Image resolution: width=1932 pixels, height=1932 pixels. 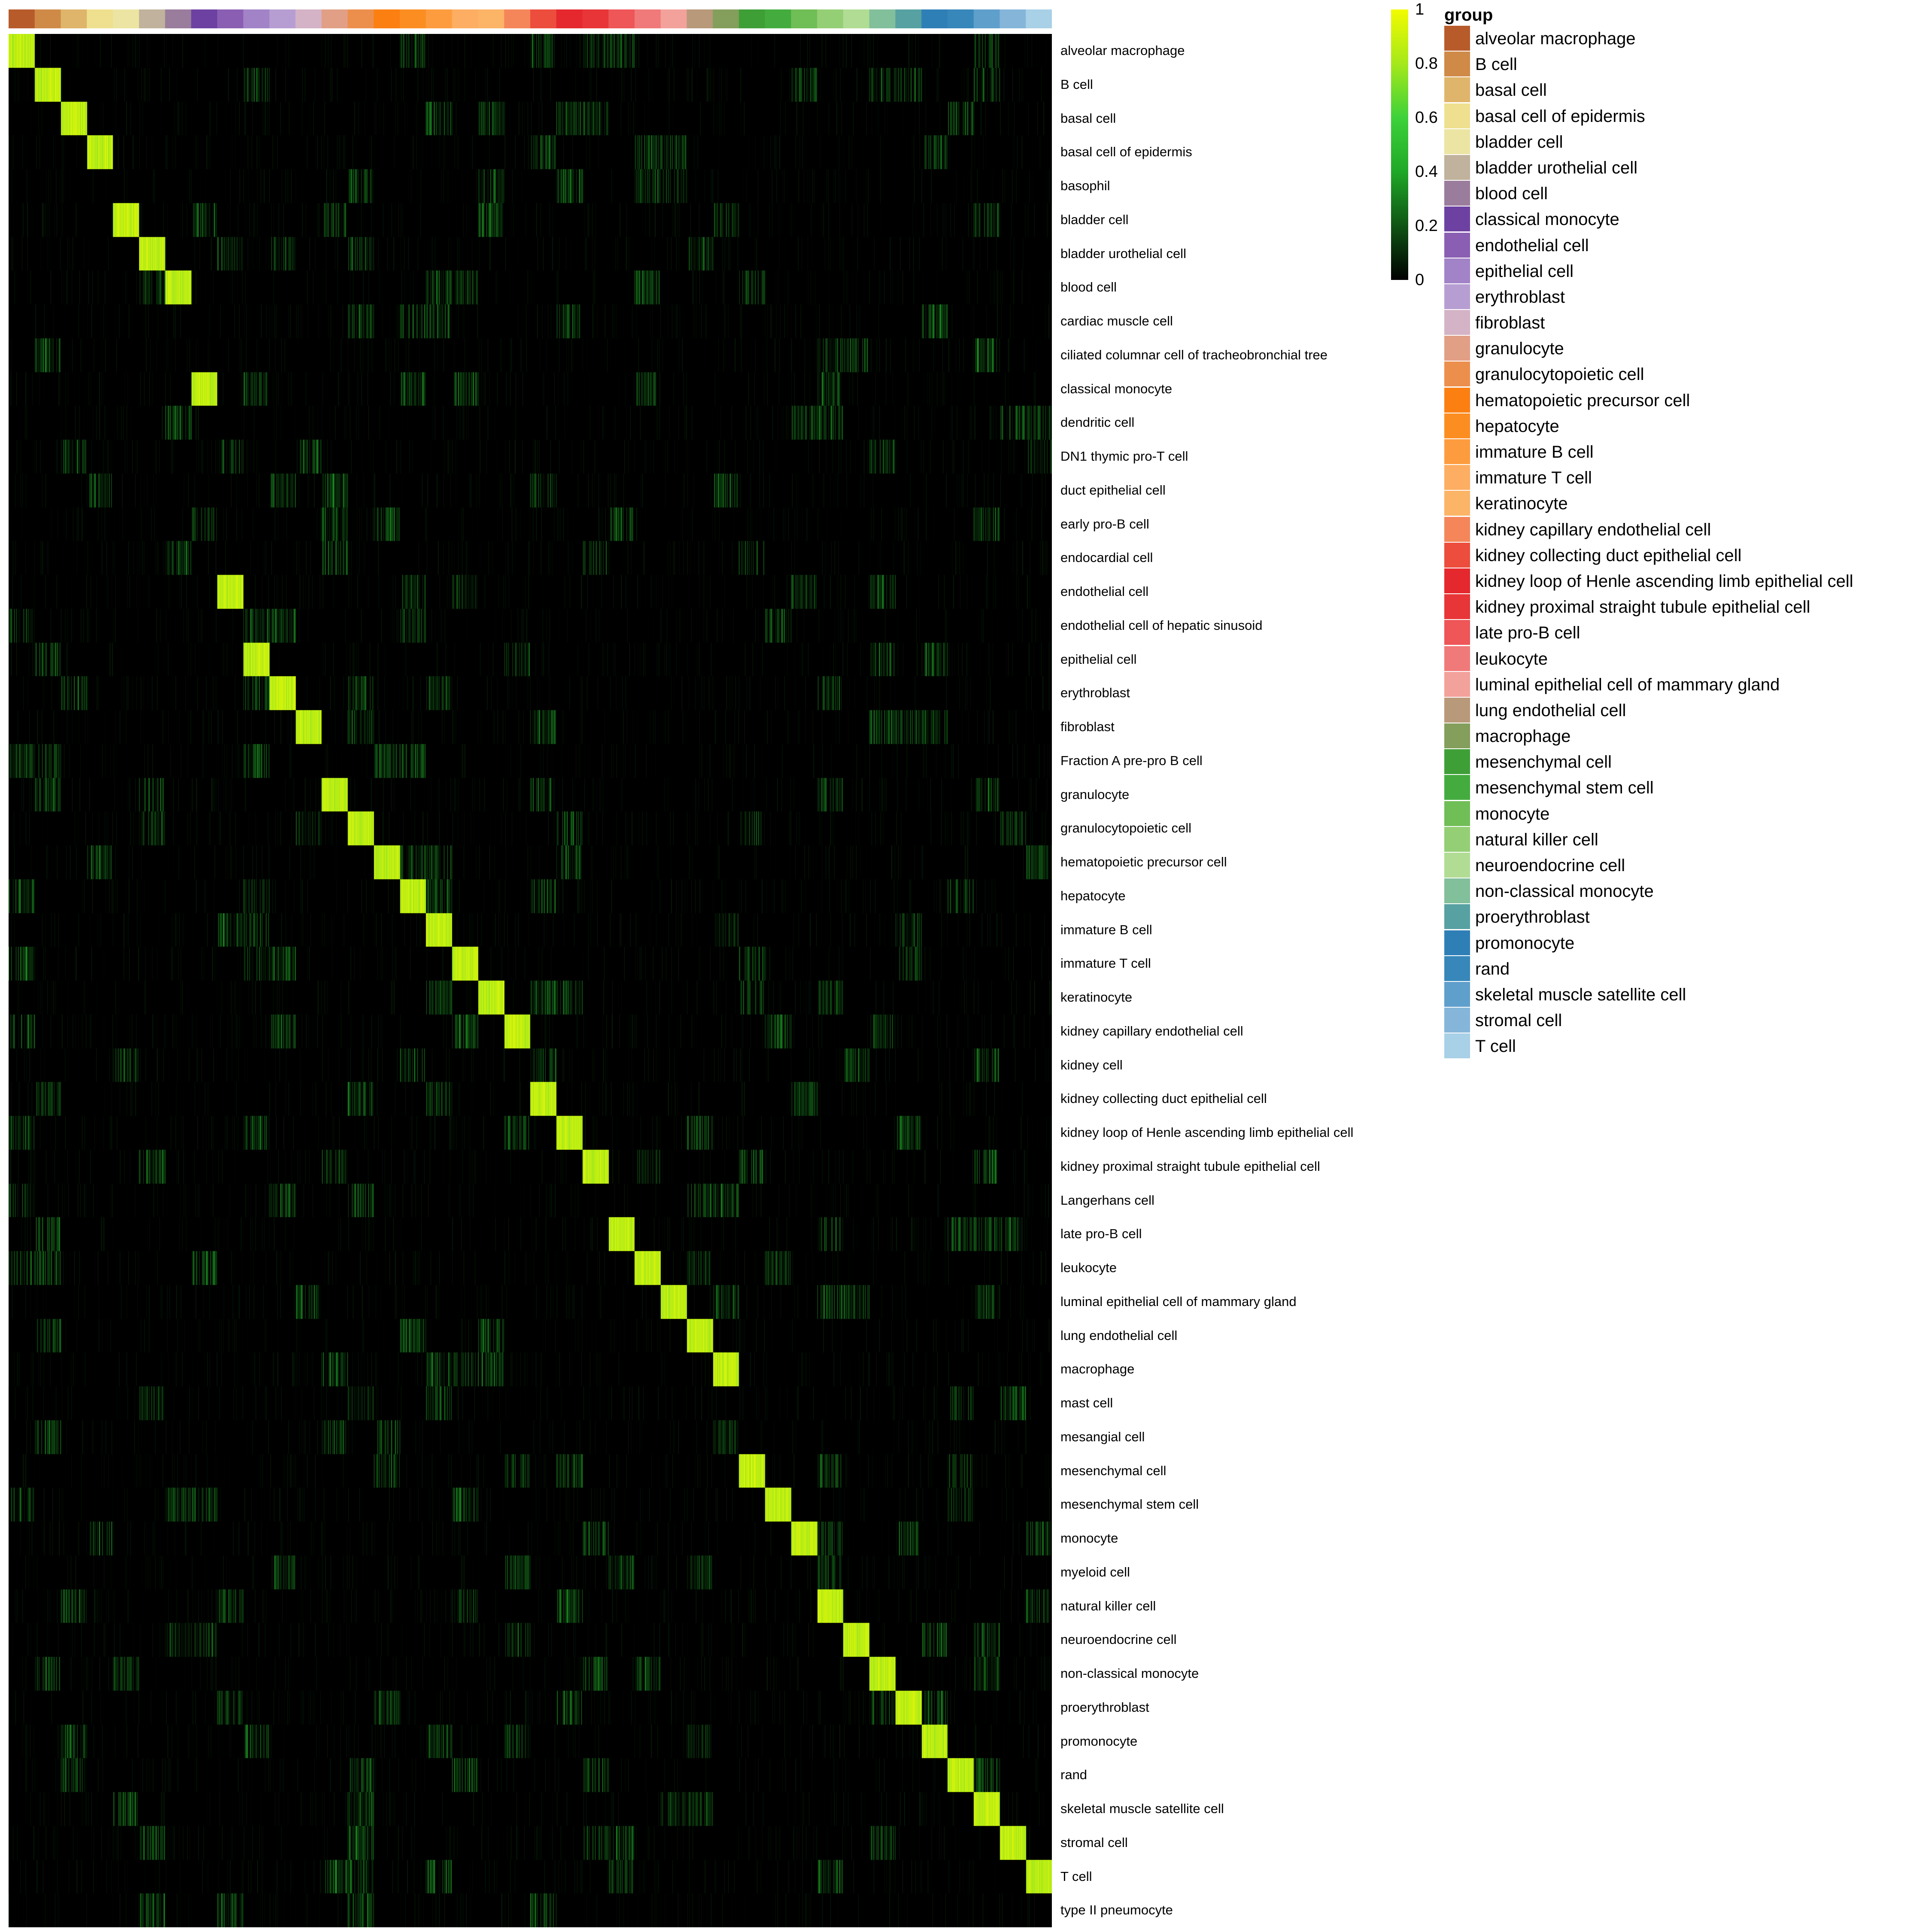 I want to click on row-label: mast cell, so click(x=1086, y=1402).